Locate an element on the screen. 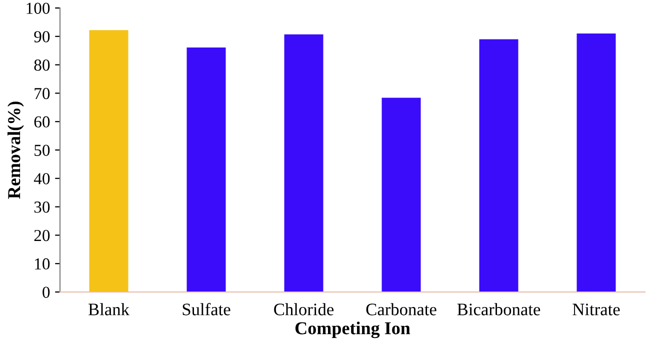 This screenshot has width=647, height=346. y-tick-label: 40 is located at coordinates (42, 178).